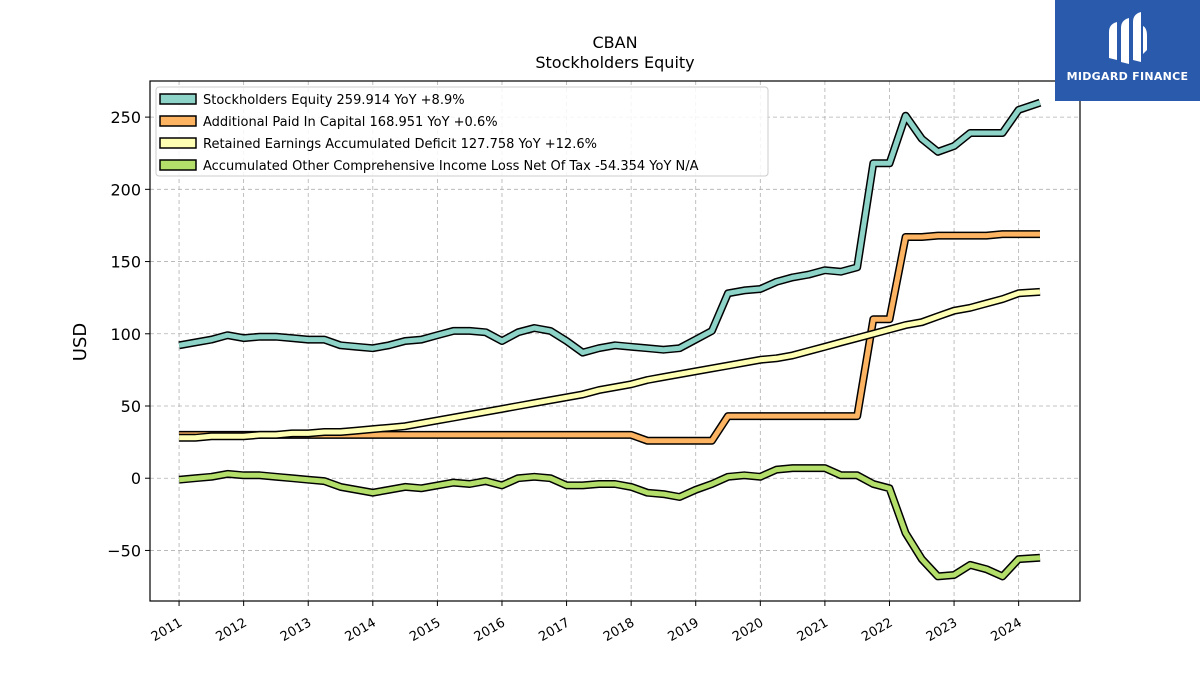 This screenshot has height=675, width=1200. What do you see at coordinates (490, 630) in the screenshot?
I see `x-tick-label: 2016` at bounding box center [490, 630].